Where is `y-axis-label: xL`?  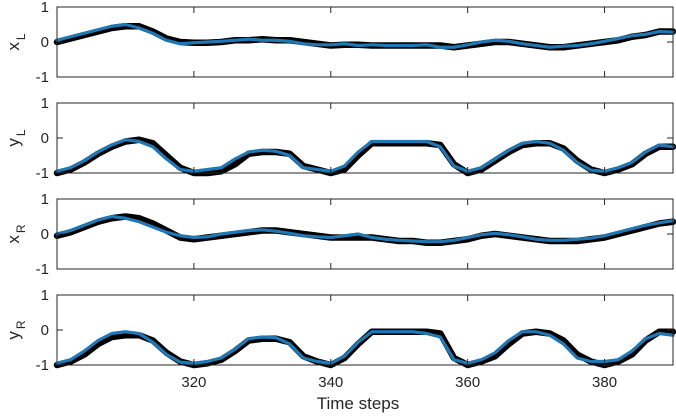
y-axis-label: xL is located at coordinates (16, 42).